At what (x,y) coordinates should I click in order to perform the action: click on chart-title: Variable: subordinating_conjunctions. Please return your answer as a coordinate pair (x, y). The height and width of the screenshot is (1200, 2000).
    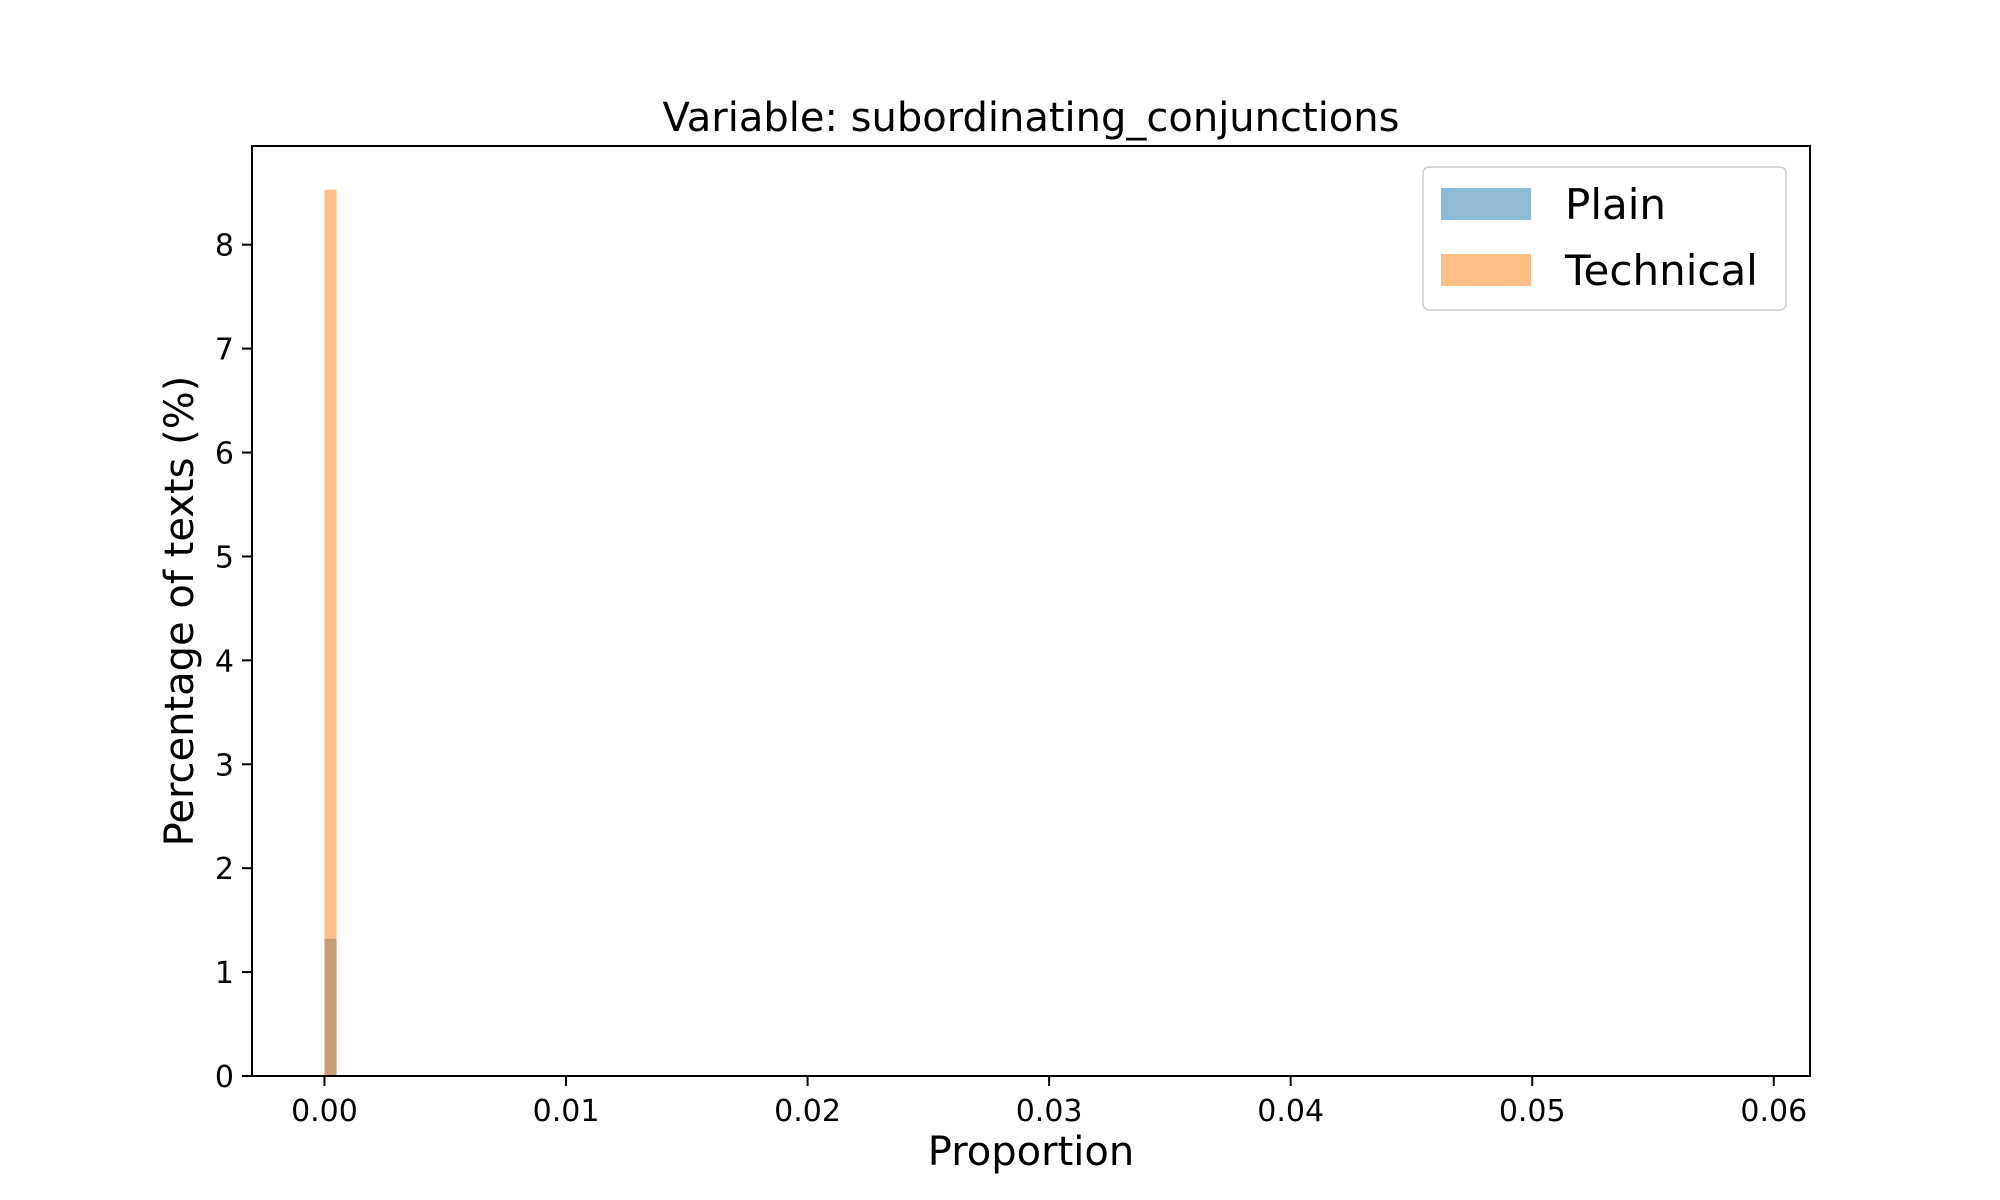
    Looking at the image, I should click on (1031, 118).